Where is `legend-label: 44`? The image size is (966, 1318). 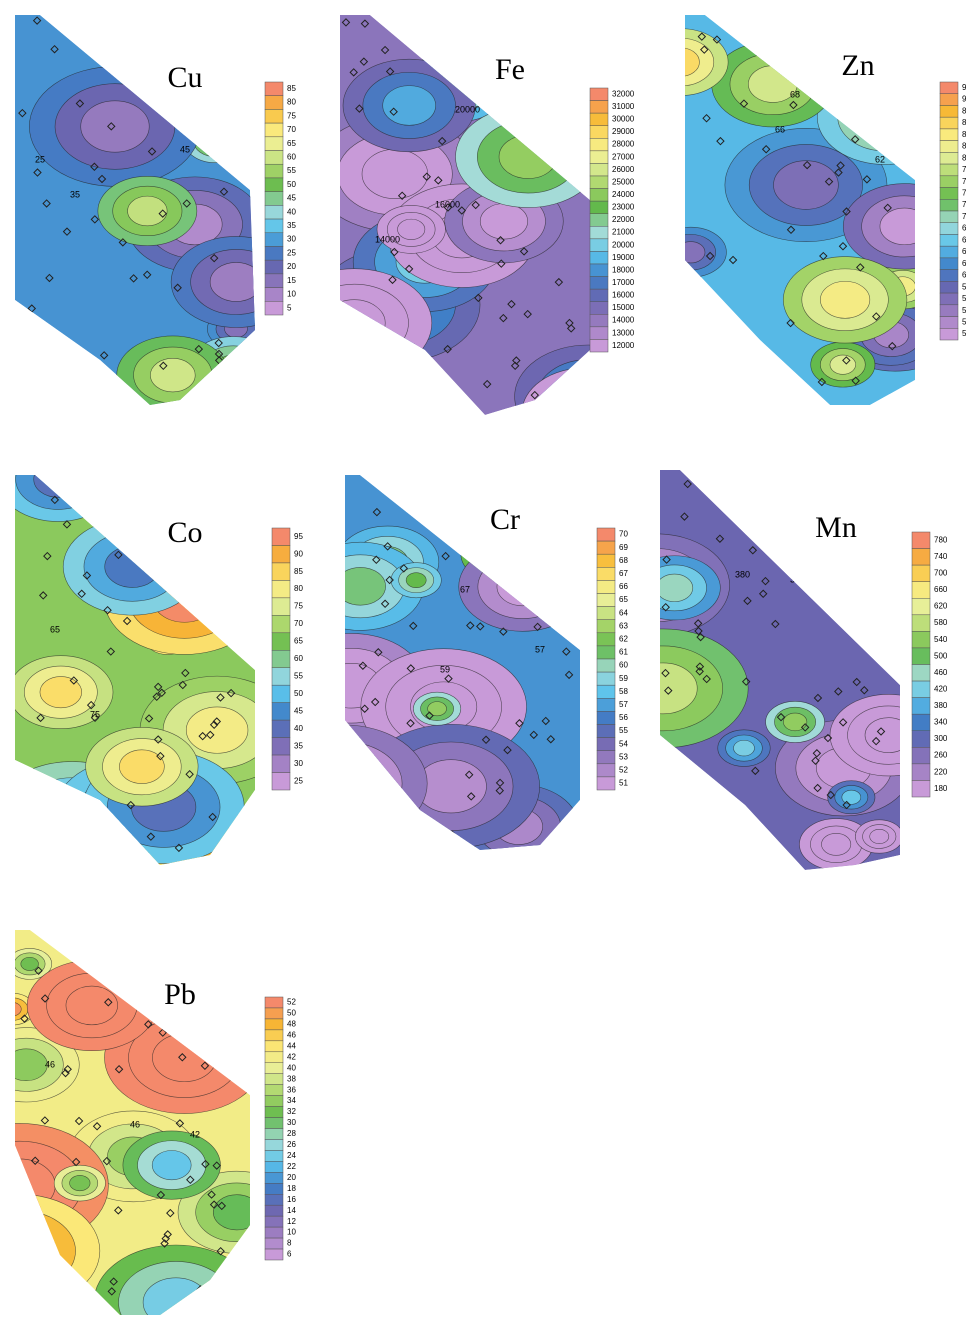
legend-label: 44 is located at coordinates (291, 1045).